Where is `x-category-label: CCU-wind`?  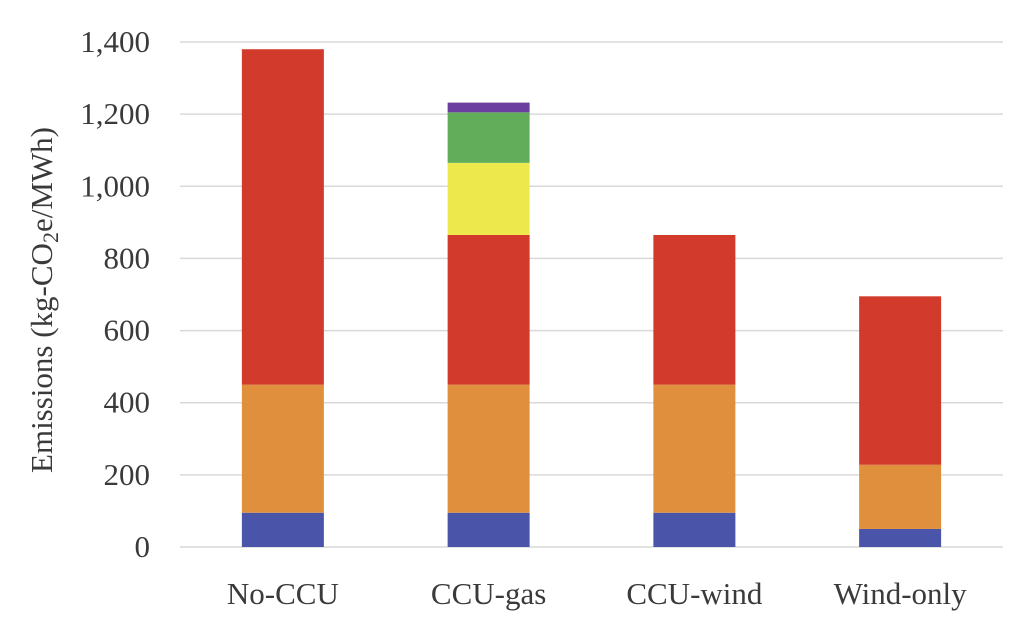 x-category-label: CCU-wind is located at coordinates (694, 593).